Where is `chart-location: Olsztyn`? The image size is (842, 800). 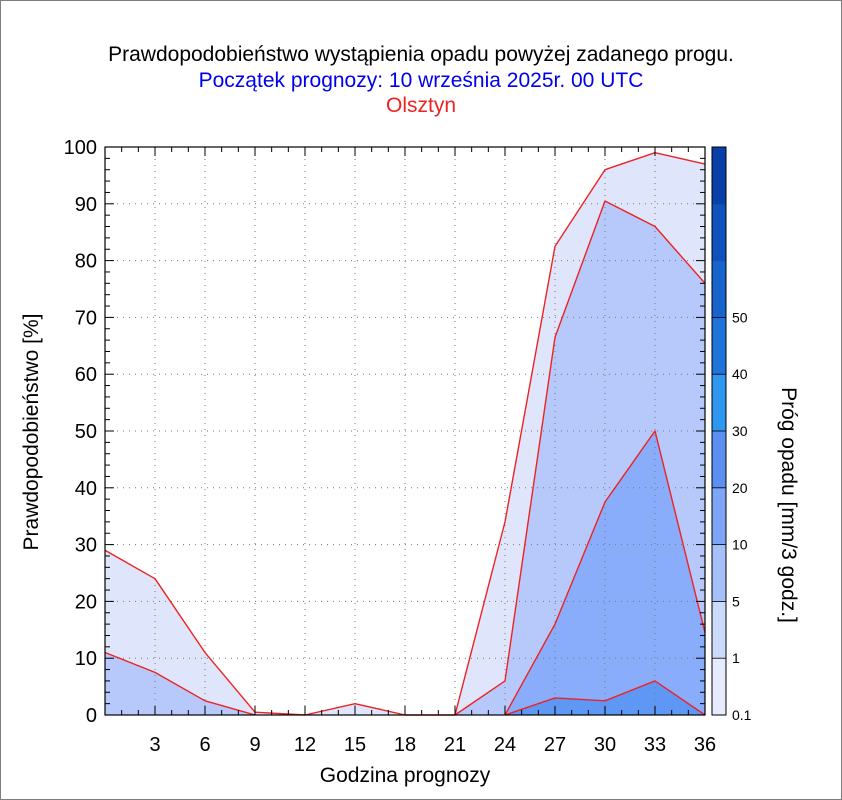
chart-location: Olsztyn is located at coordinates (420, 105).